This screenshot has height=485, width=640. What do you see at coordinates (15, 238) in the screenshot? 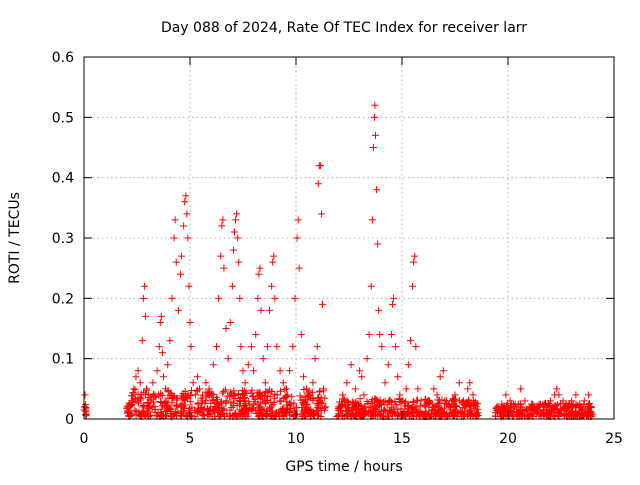
I see `y-axis-label: ROTI / TECUs` at bounding box center [15, 238].